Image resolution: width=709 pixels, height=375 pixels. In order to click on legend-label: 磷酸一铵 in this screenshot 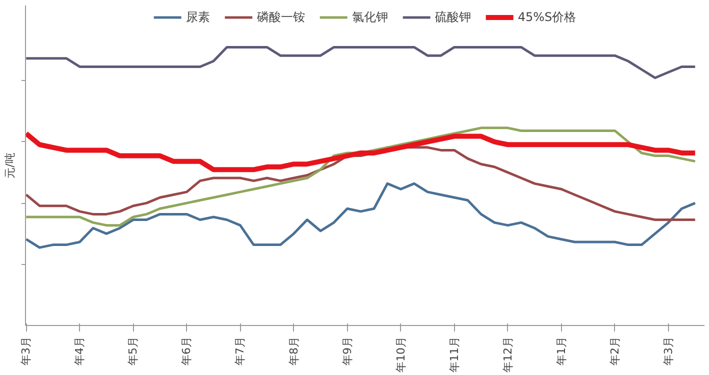, I will do `click(280, 17)`.